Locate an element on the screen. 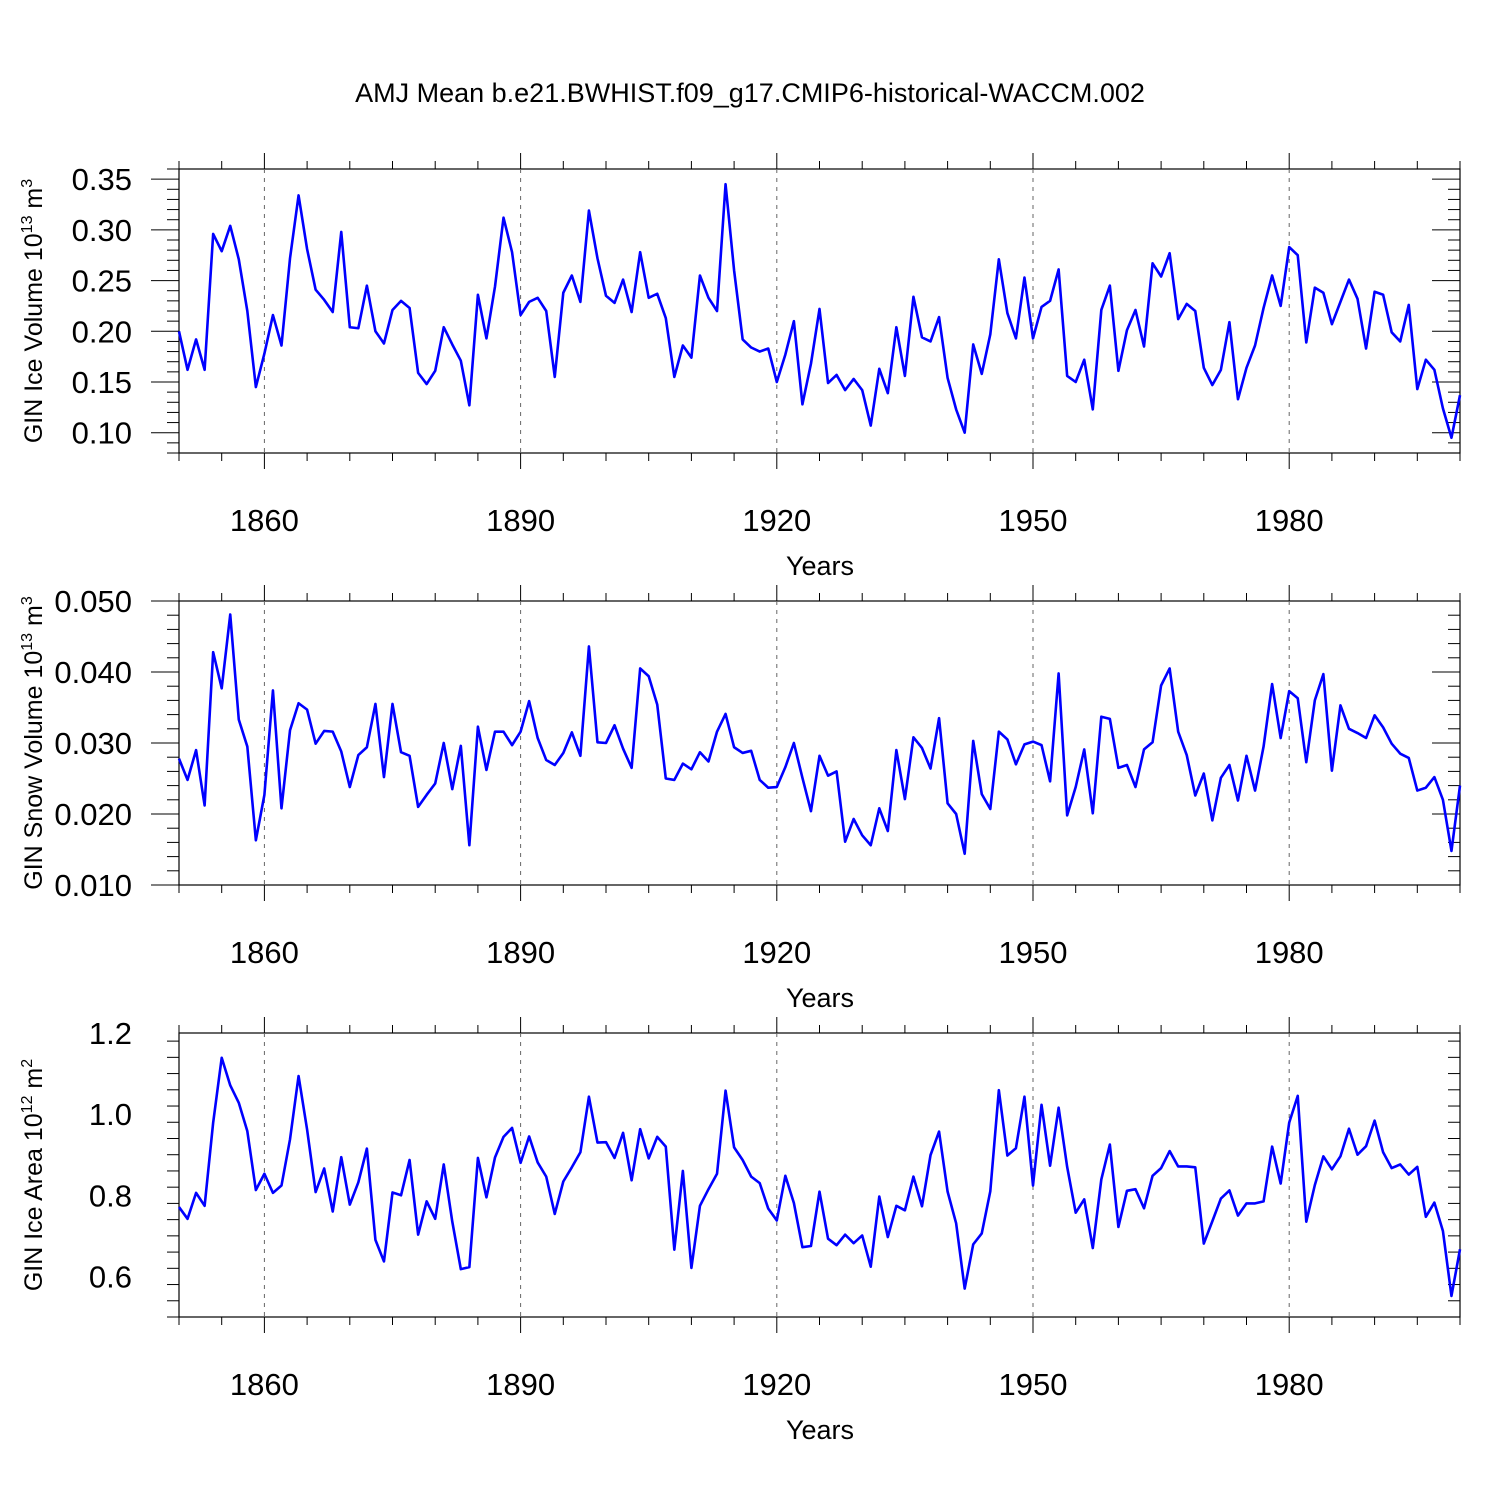  y-tick-label: 0.6 is located at coordinates (110, 1276).